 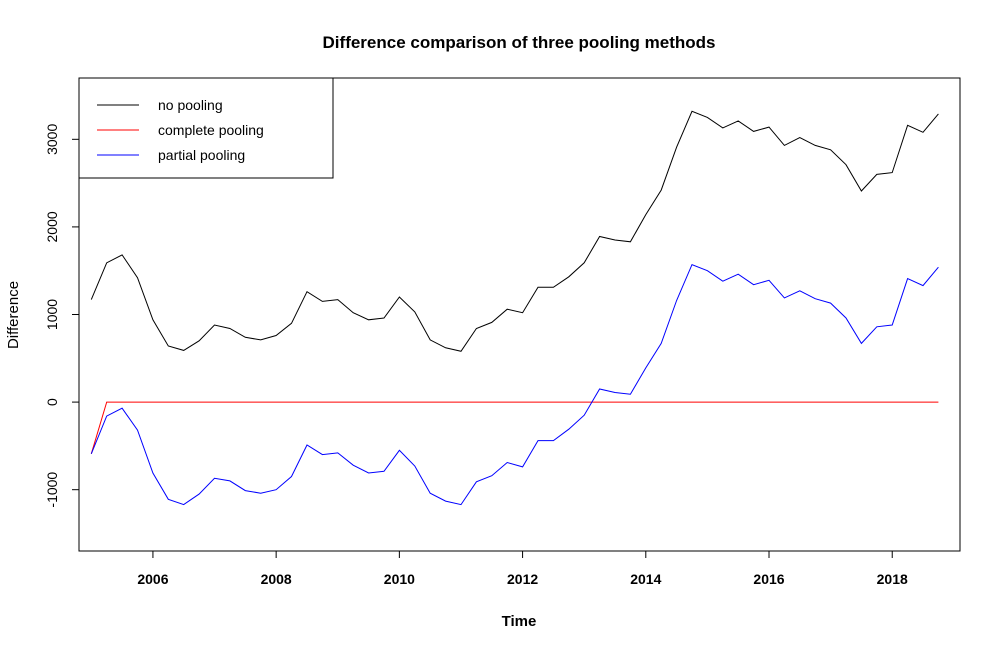 I want to click on y-tick-label: 3000, so click(x=52, y=139).